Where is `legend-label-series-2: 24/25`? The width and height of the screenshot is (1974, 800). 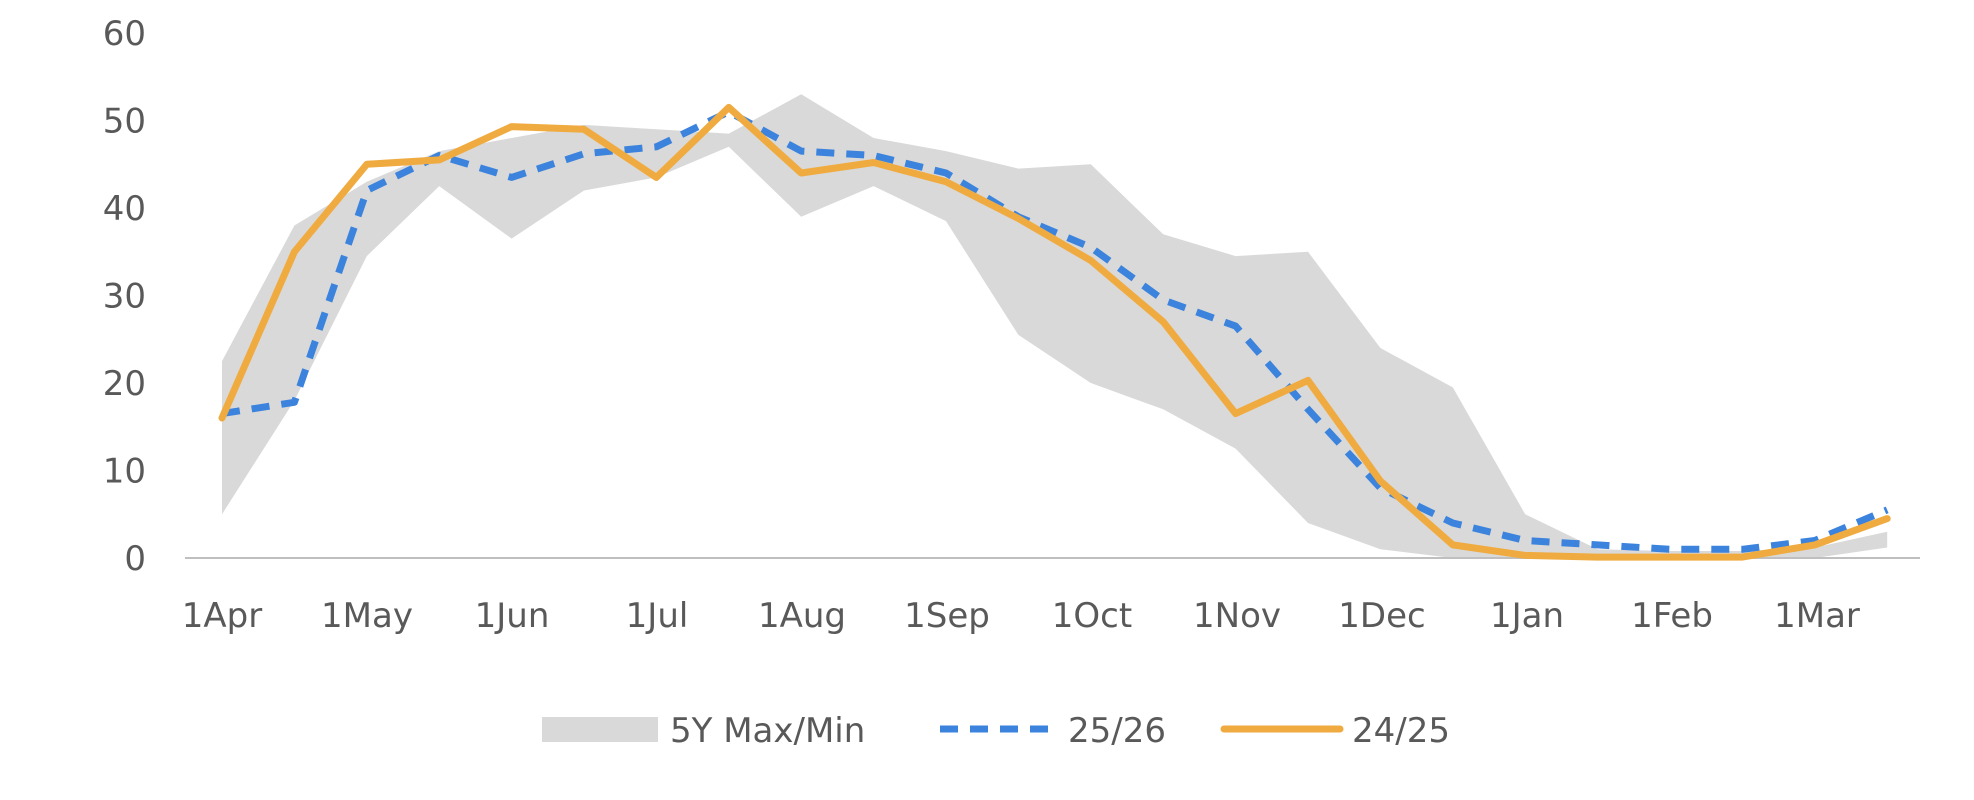
legend-label-series-2: 24/25 is located at coordinates (1401, 731).